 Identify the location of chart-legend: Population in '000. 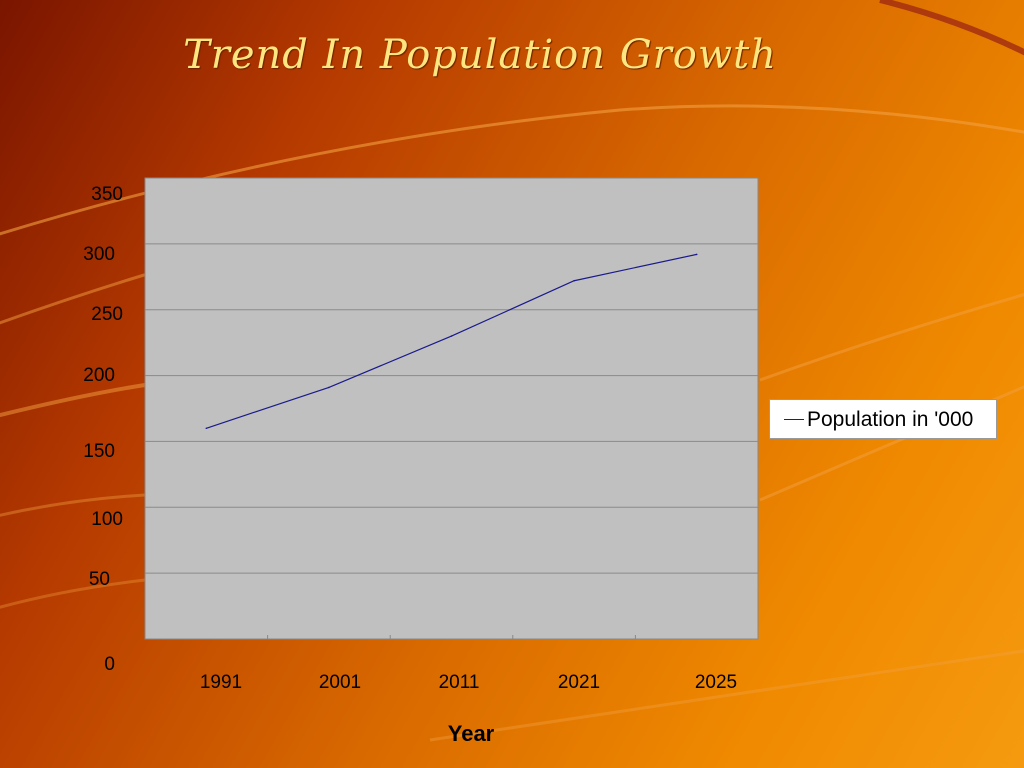
(883, 419).